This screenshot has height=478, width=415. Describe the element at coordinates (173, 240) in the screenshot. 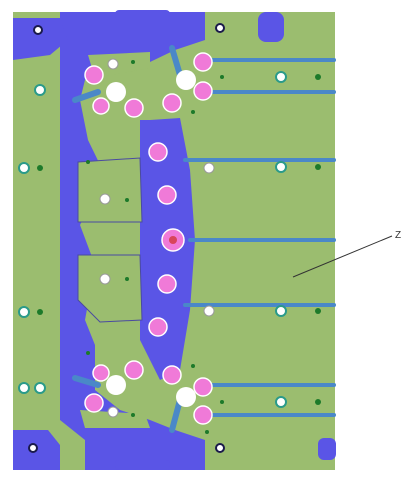

I see `pad-center-marker` at that location.